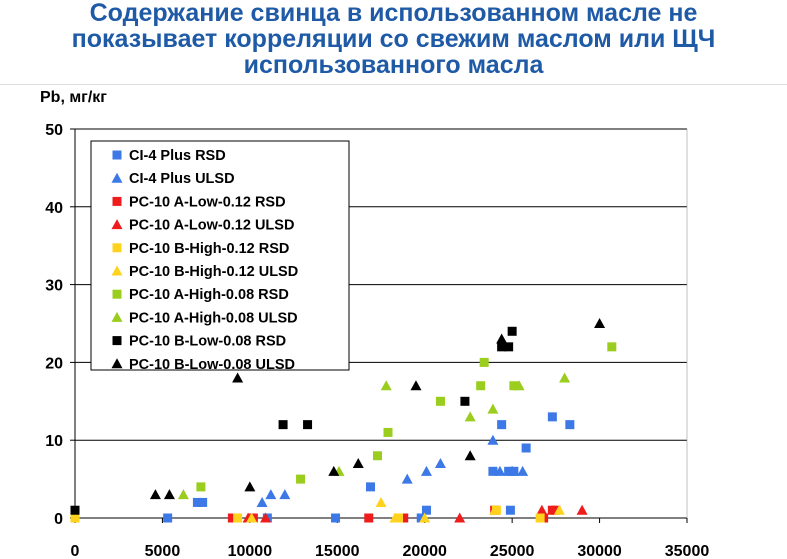  Describe the element at coordinates (163, 551) in the screenshot. I see `x-tick-label: 5000` at that location.